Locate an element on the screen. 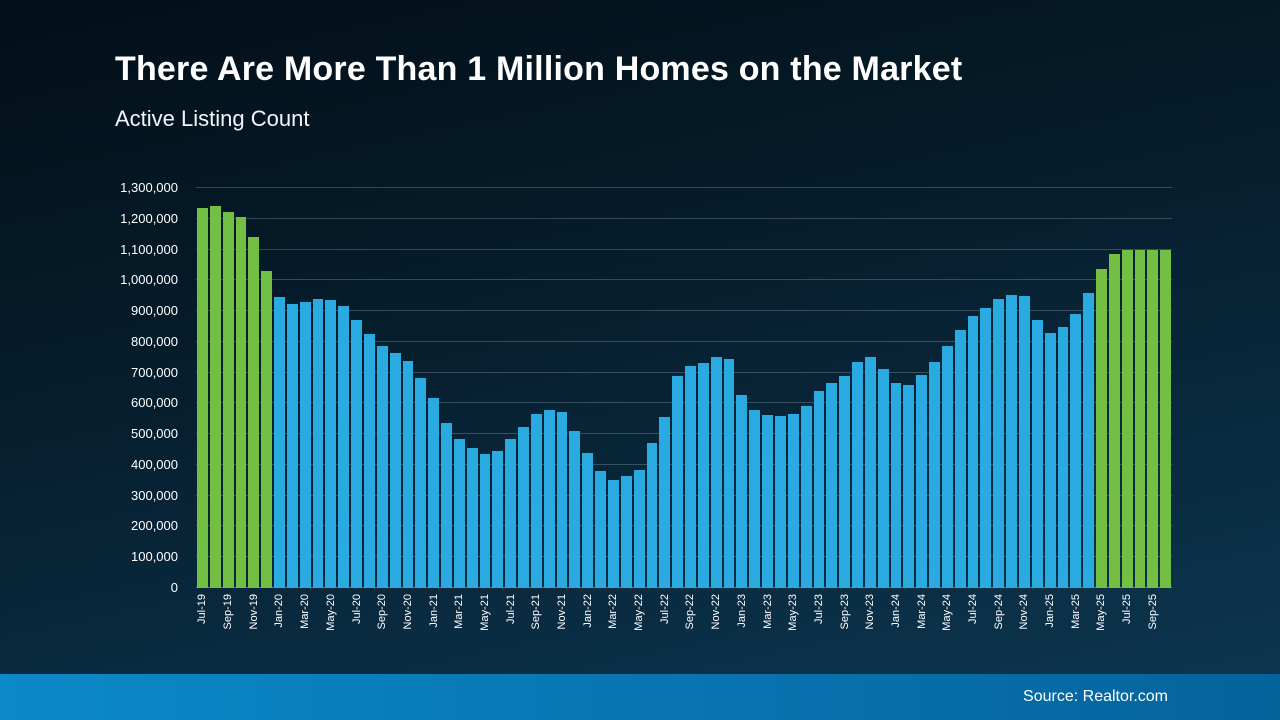 This screenshot has width=1280, height=720. x-tick-label: Mar-25 is located at coordinates (1075, 611).